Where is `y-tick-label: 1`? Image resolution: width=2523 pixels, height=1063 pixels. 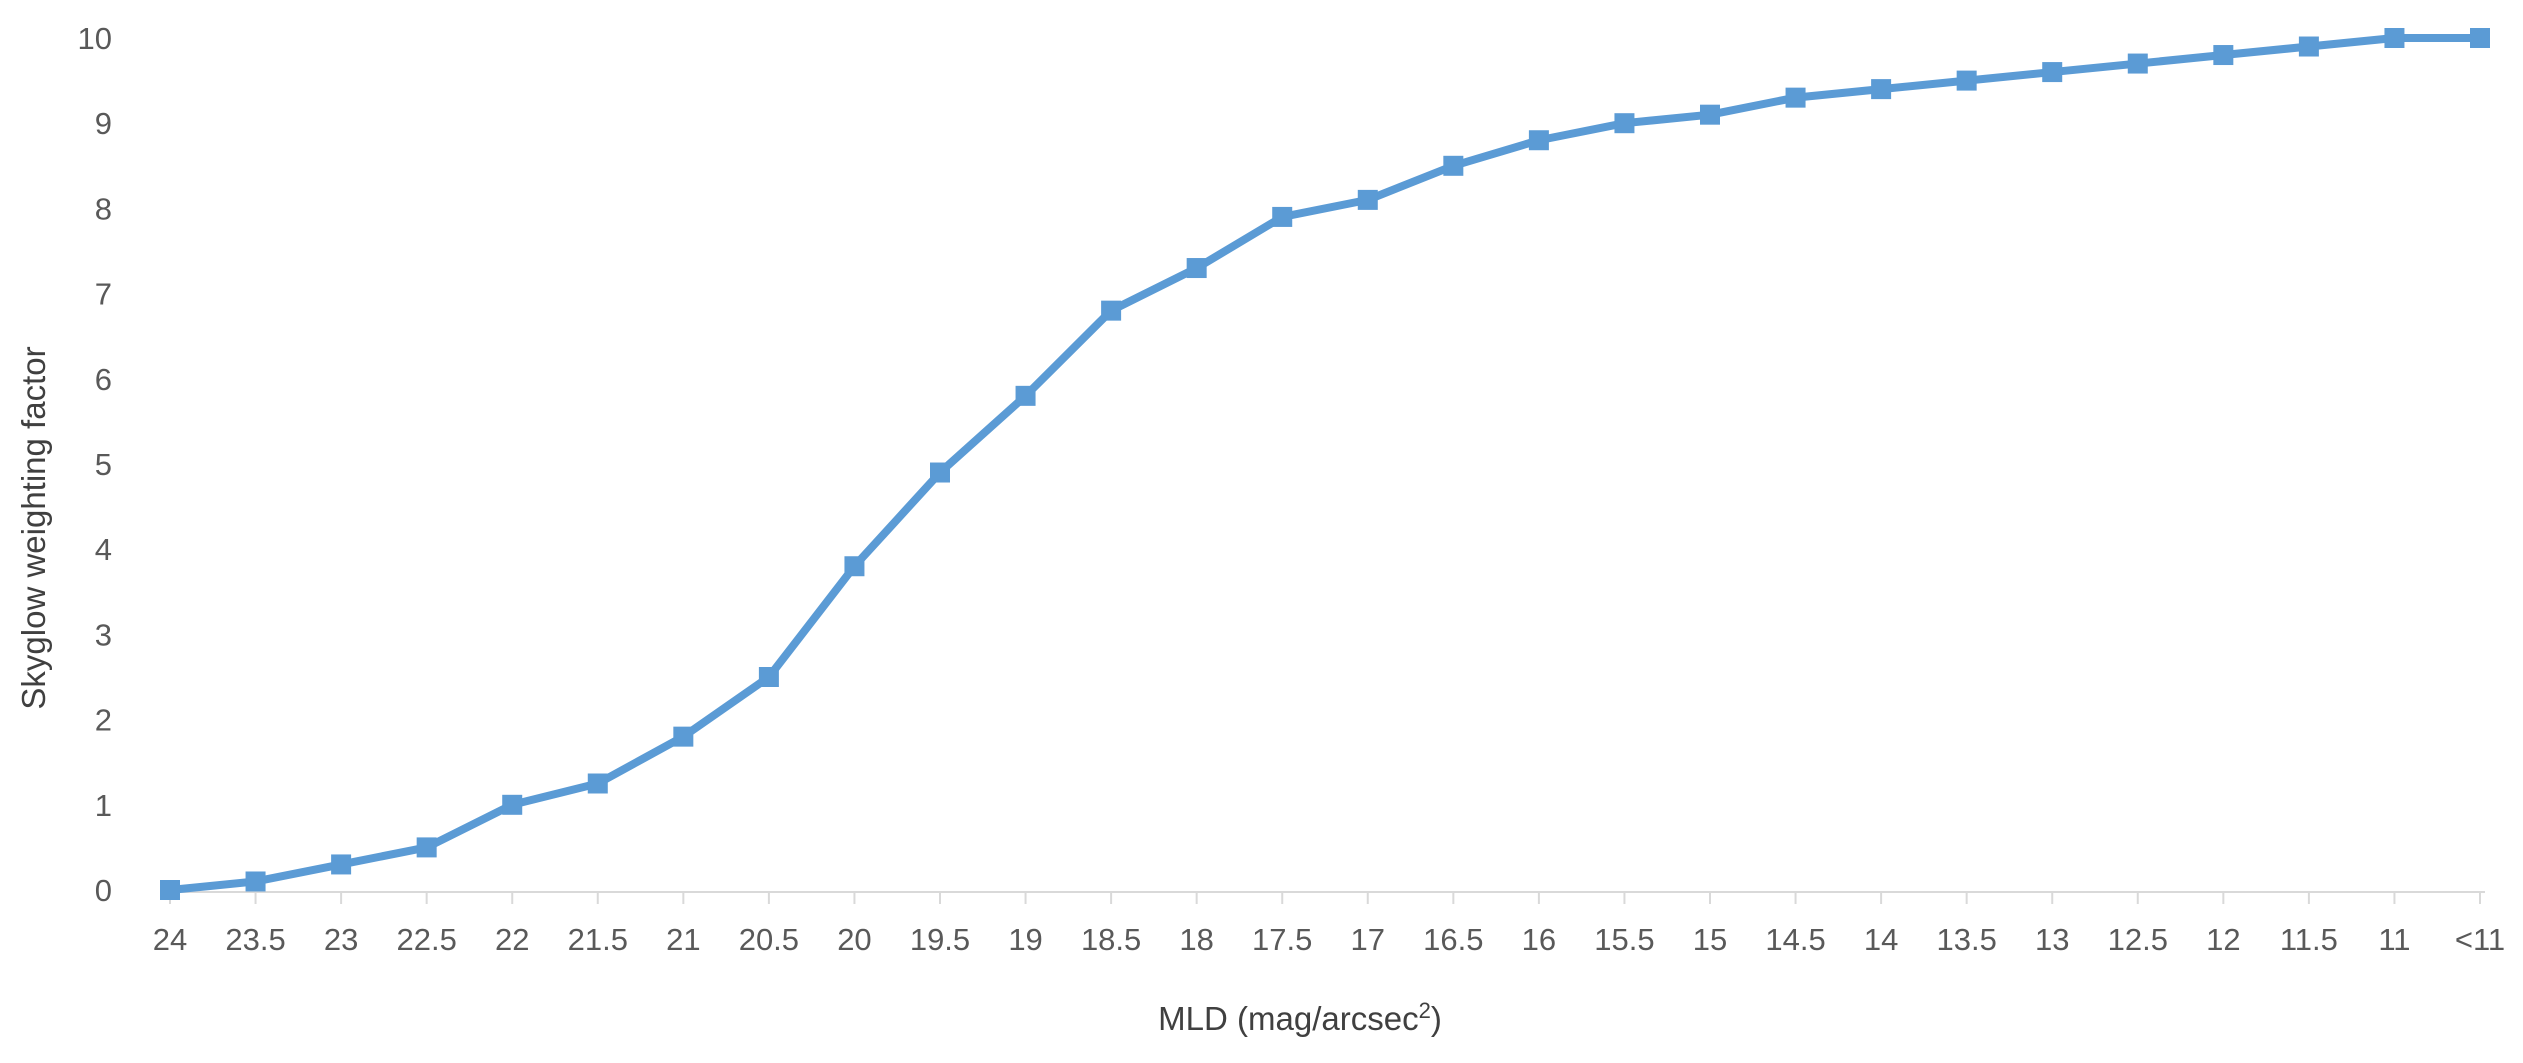 y-tick-label: 1 is located at coordinates (103, 805).